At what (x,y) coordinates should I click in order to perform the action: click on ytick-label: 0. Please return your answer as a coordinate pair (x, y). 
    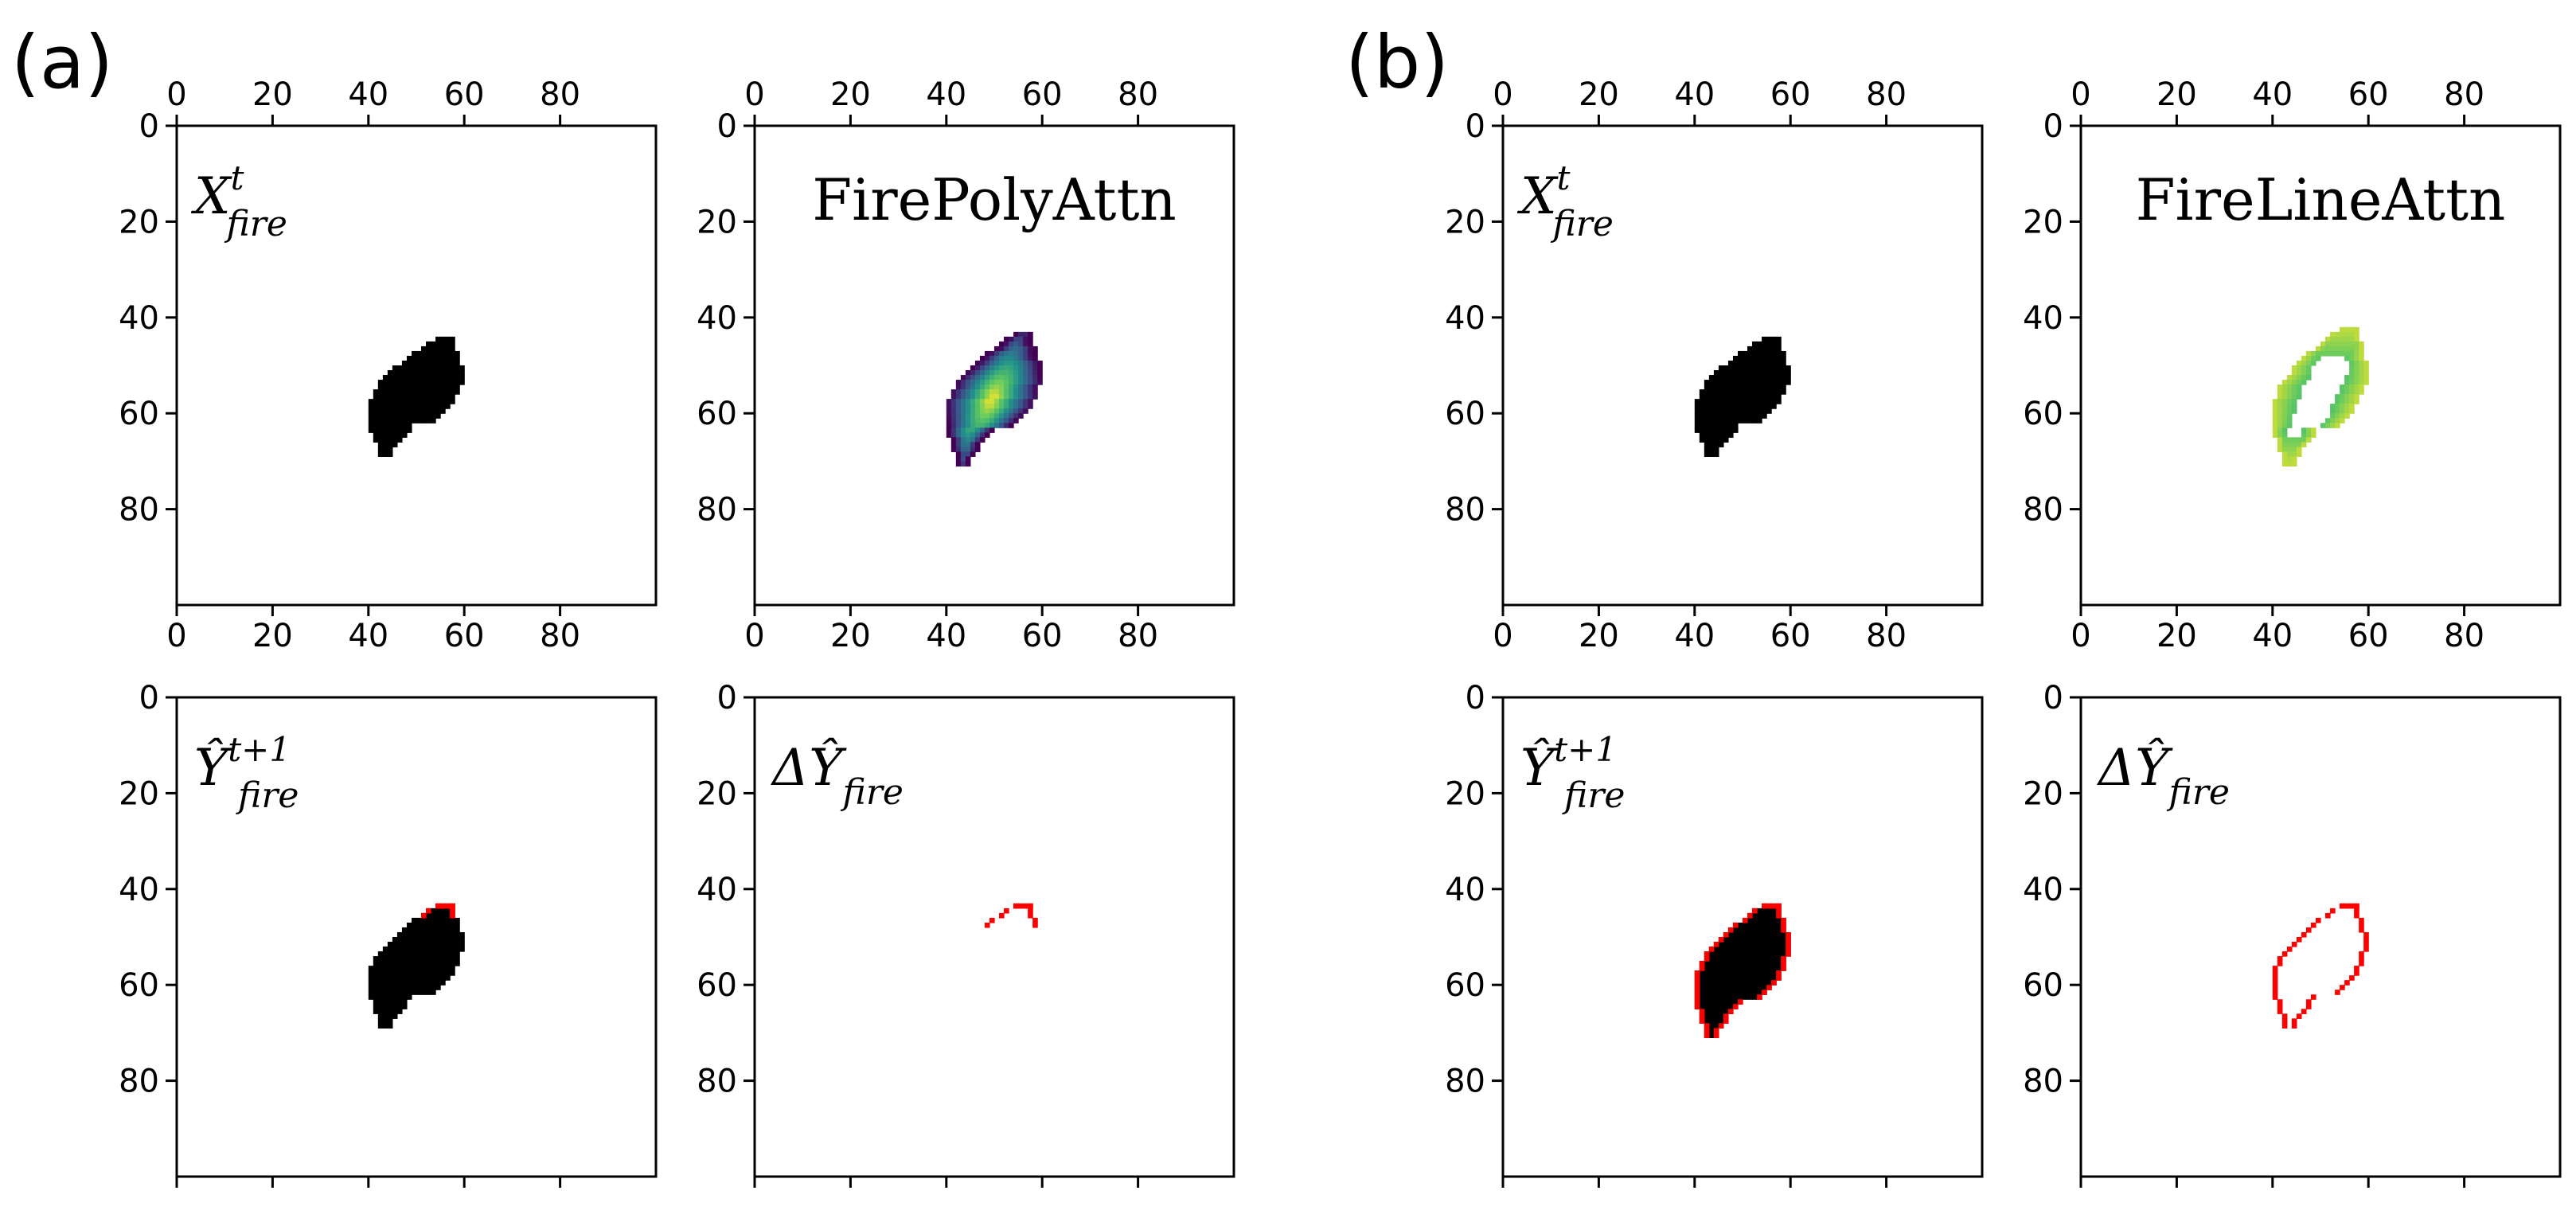
    Looking at the image, I should click on (727, 126).